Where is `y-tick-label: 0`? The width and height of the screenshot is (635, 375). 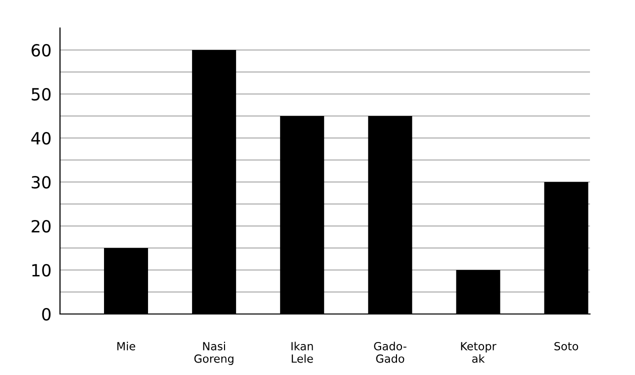
y-tick-label: 0 is located at coordinates (46, 314).